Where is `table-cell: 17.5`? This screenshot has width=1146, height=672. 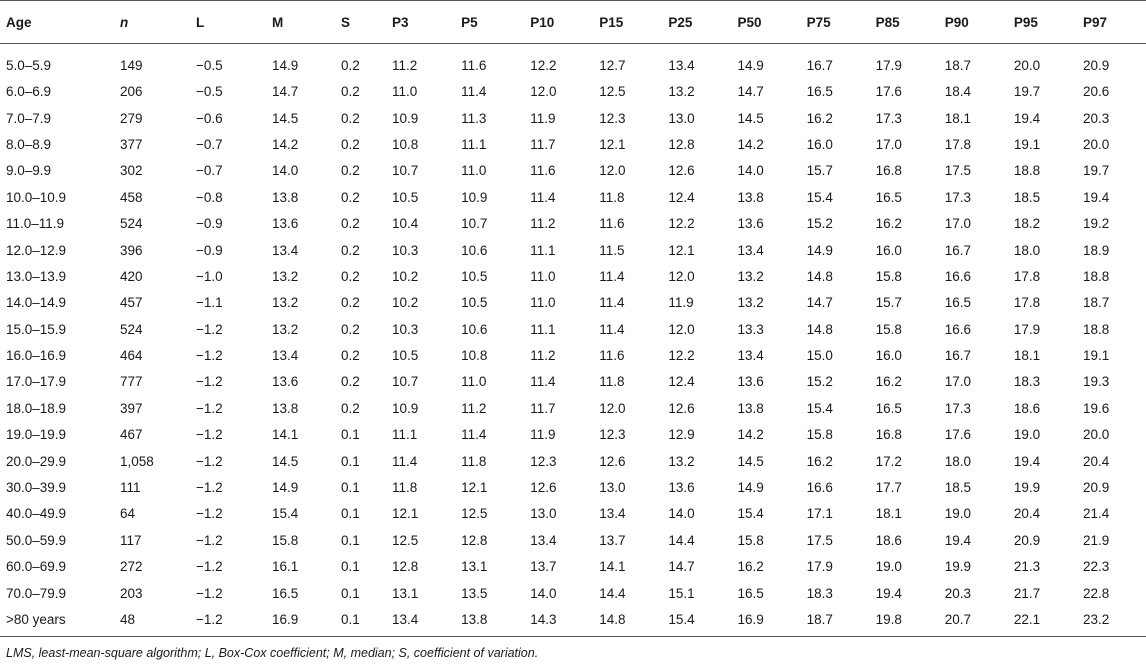 table-cell: 17.5 is located at coordinates (819, 540).